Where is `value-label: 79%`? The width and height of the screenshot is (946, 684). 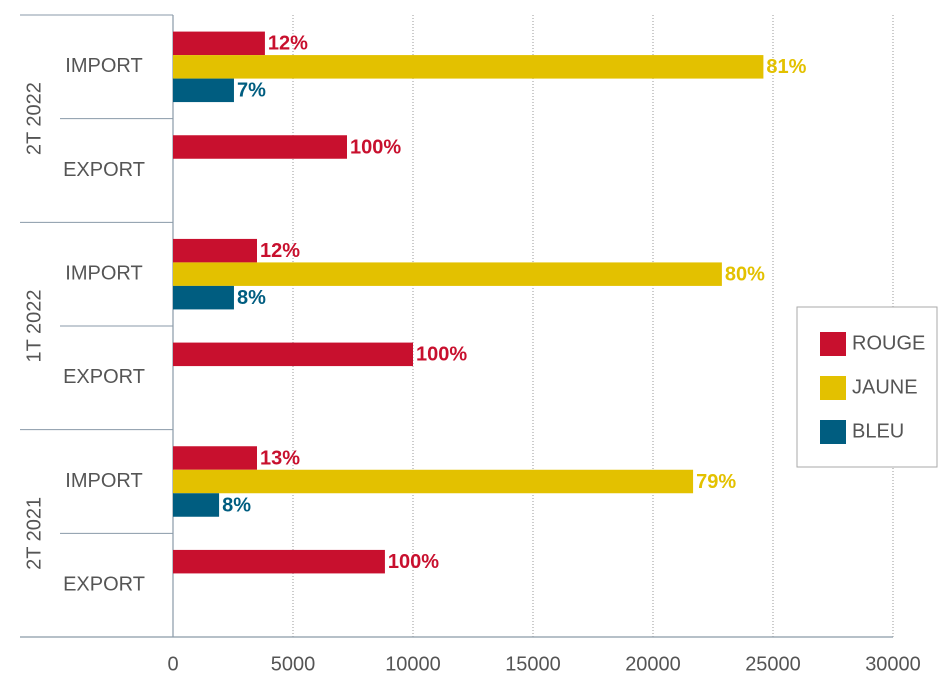 value-label: 79% is located at coordinates (716, 482).